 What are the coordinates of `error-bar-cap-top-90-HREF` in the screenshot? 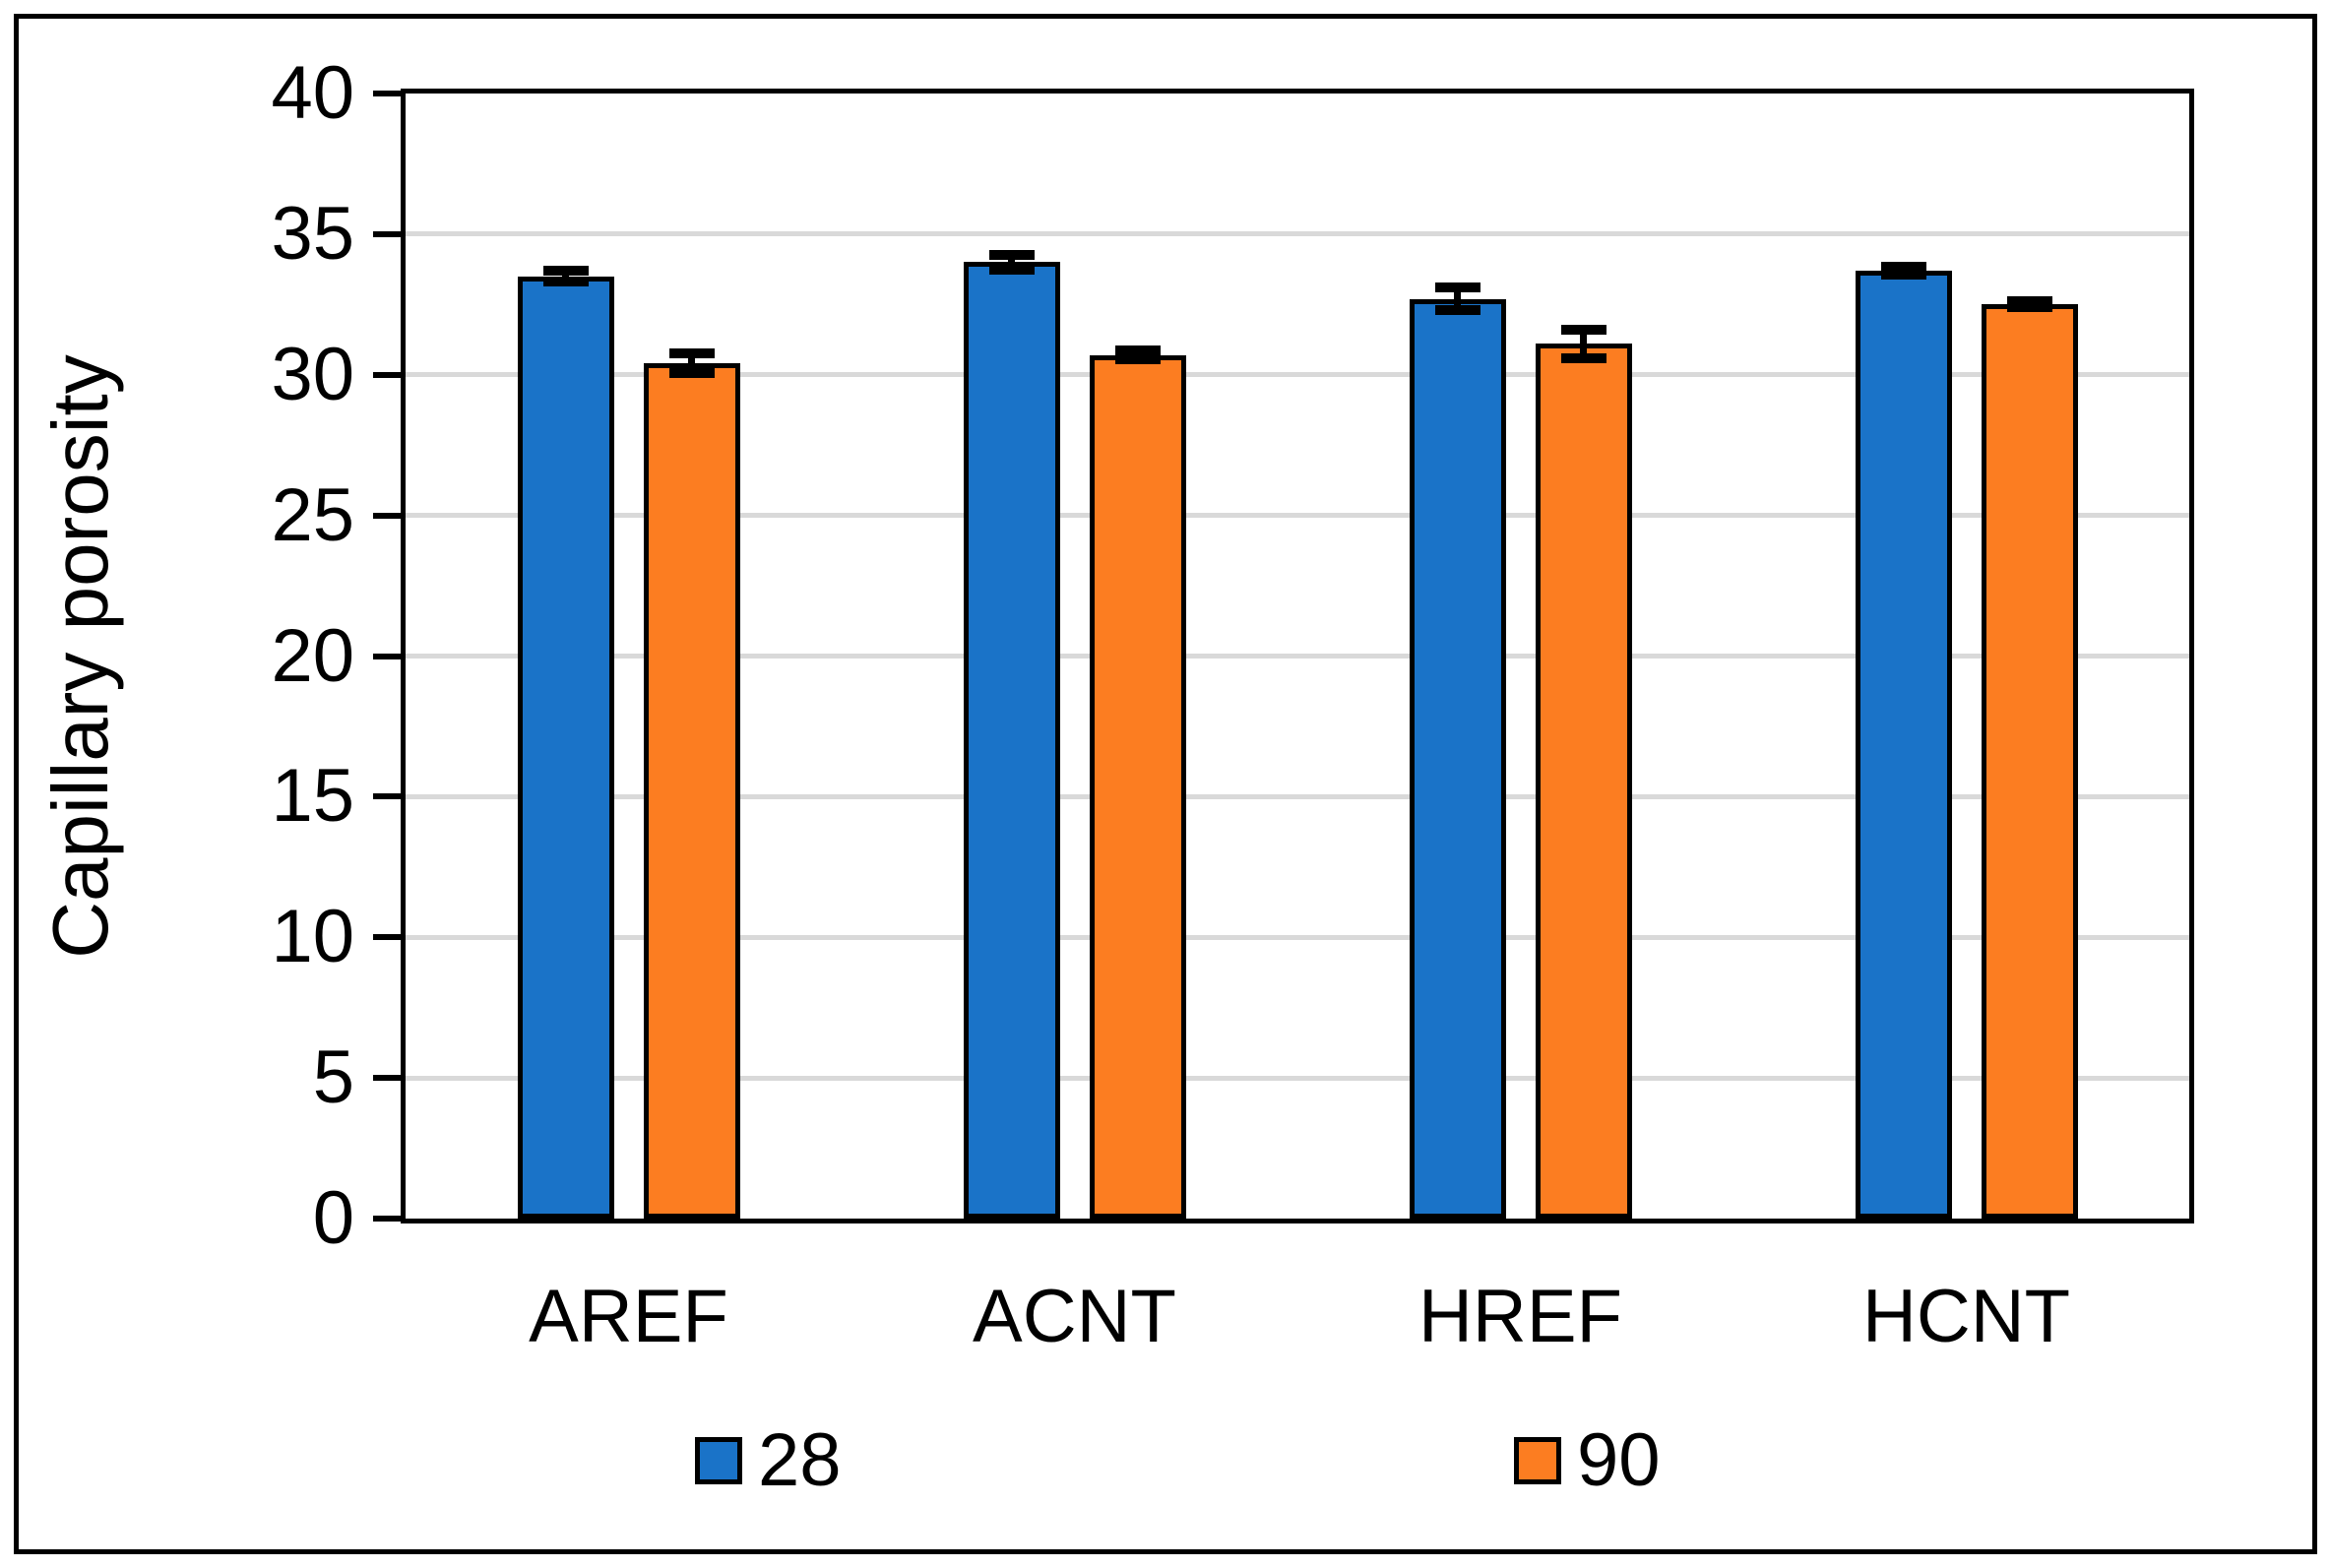 It's located at (1583, 330).